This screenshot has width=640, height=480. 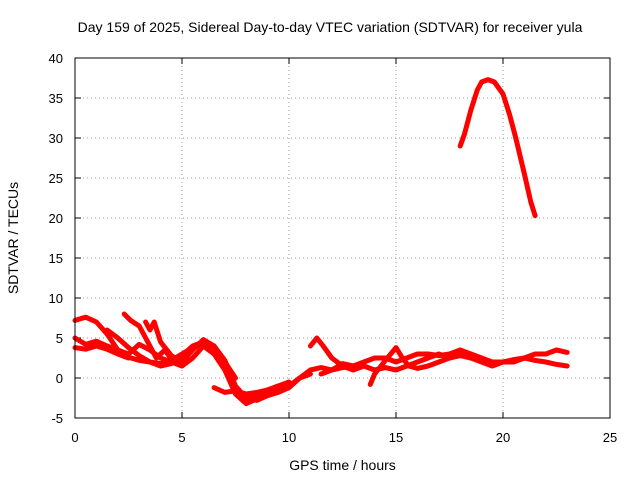 What do you see at coordinates (289, 437) in the screenshot?
I see `x-tick-label: 10` at bounding box center [289, 437].